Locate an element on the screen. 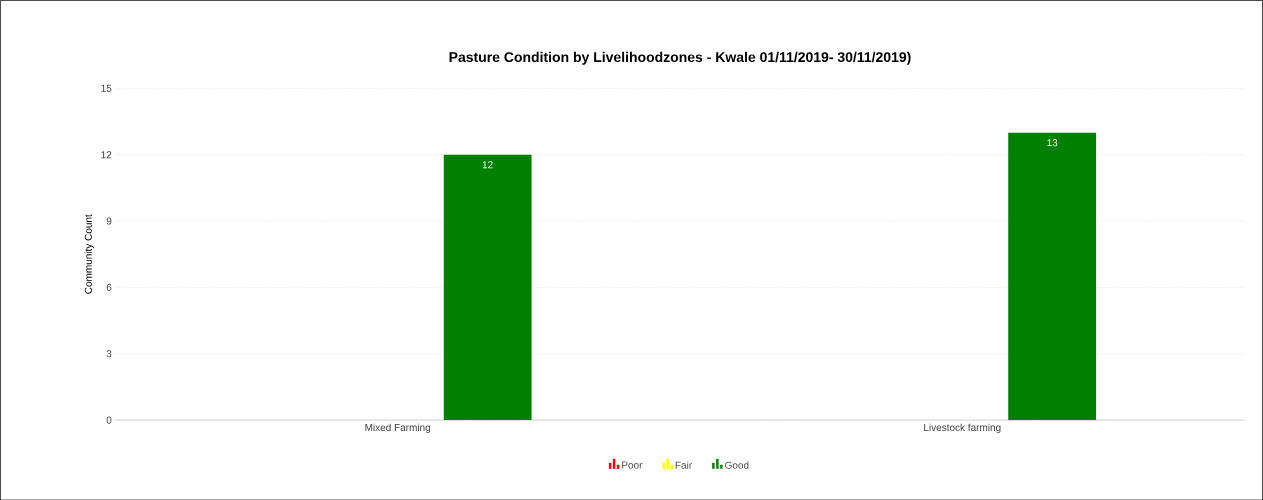 Image resolution: width=1263 pixels, height=500 pixels. legend-label: Poor is located at coordinates (632, 465).